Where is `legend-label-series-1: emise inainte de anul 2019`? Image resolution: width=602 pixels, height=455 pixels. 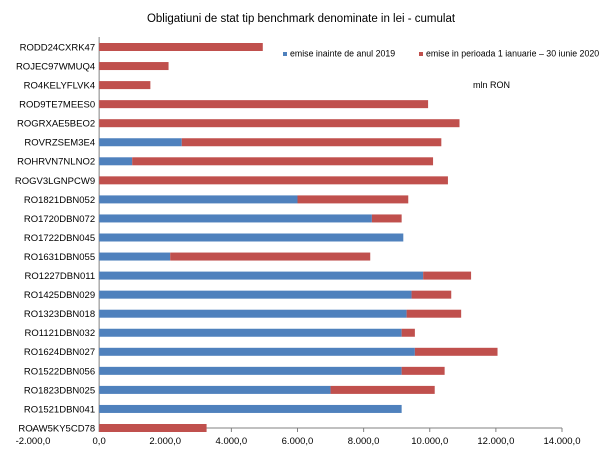
legend-label-series-1: emise inainte de anul 2019 is located at coordinates (342, 54).